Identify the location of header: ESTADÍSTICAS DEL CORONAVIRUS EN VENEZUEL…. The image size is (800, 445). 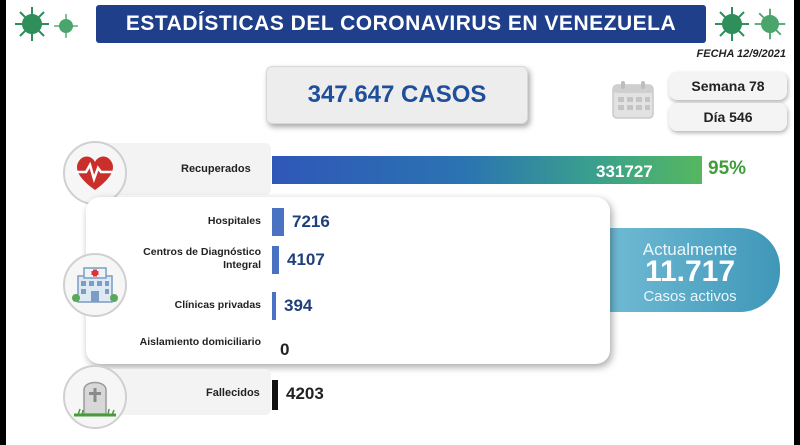
(400, 22).